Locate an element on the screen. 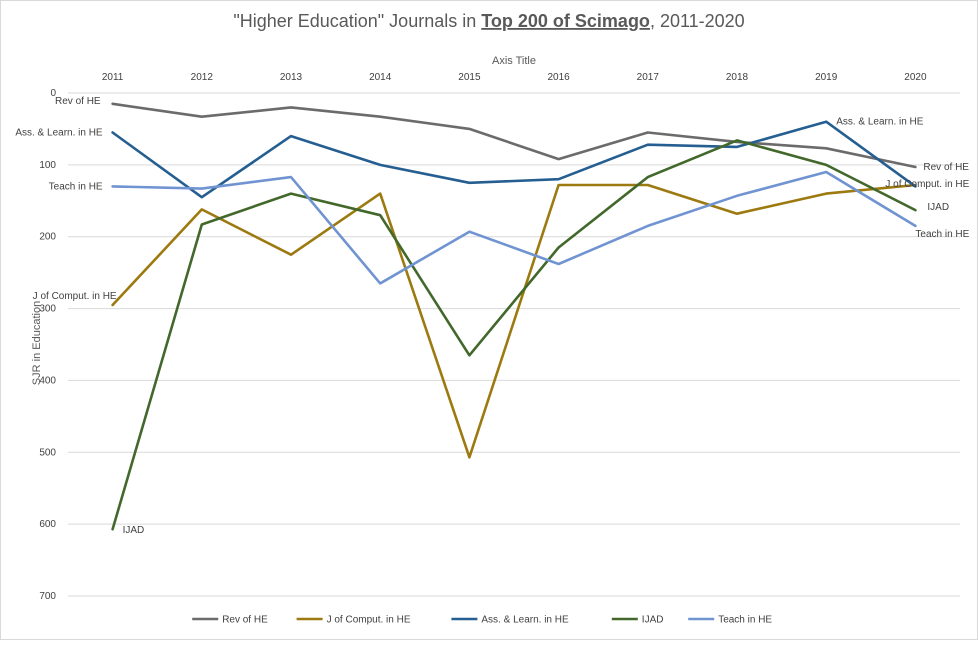  x-tick-label: 2014 is located at coordinates (380, 77).